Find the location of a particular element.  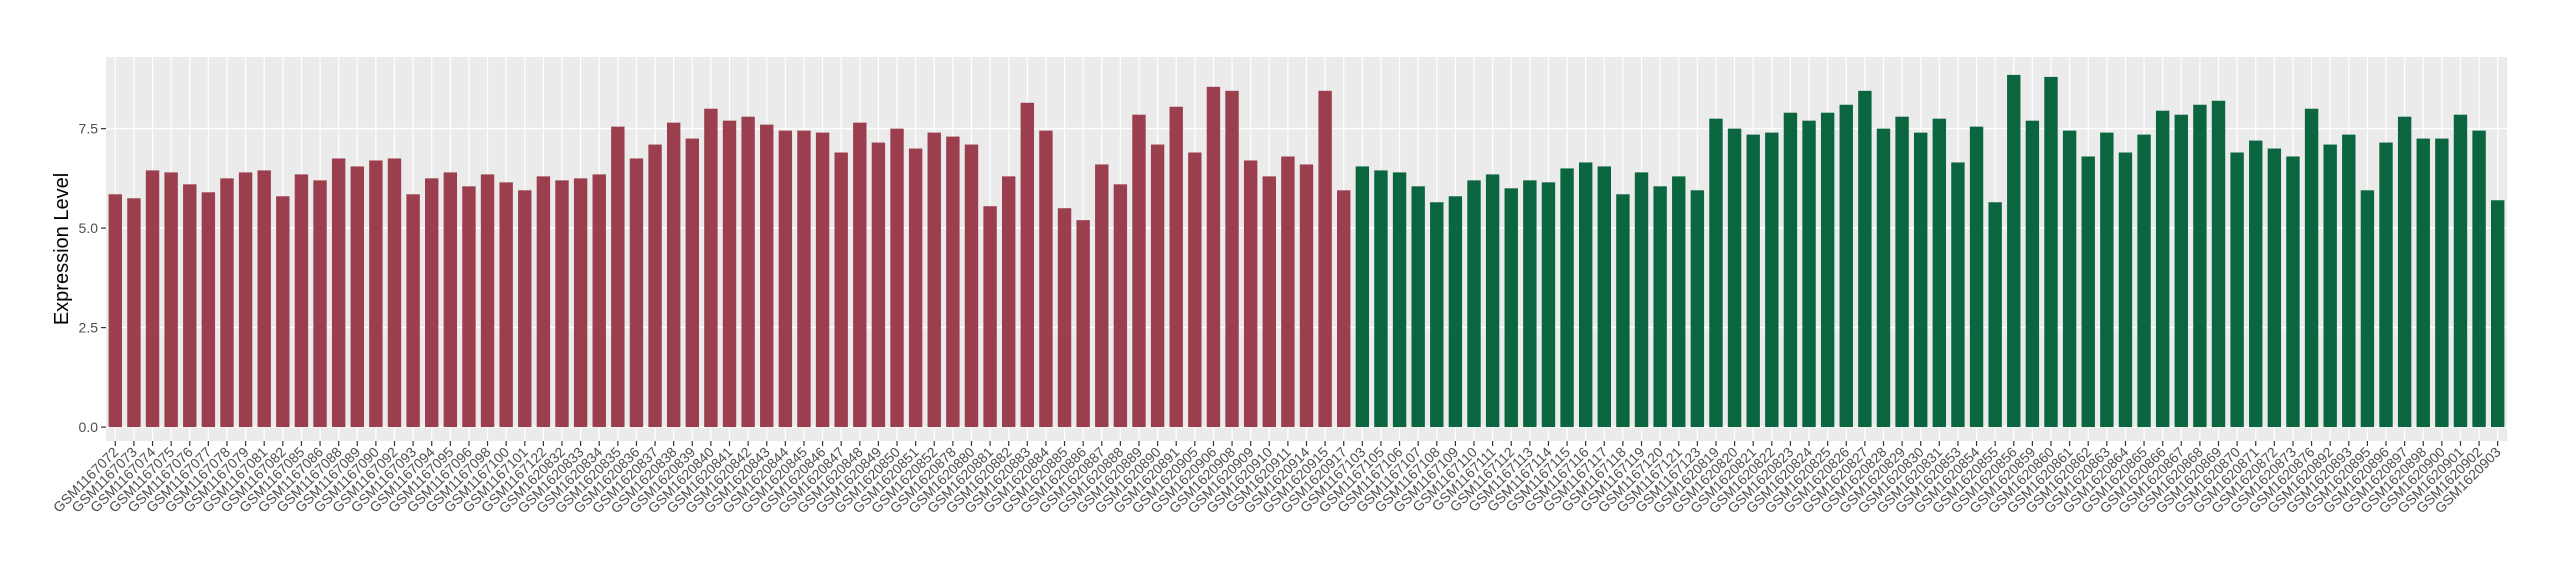

y-tick-label: 0.0 is located at coordinates (89, 427).